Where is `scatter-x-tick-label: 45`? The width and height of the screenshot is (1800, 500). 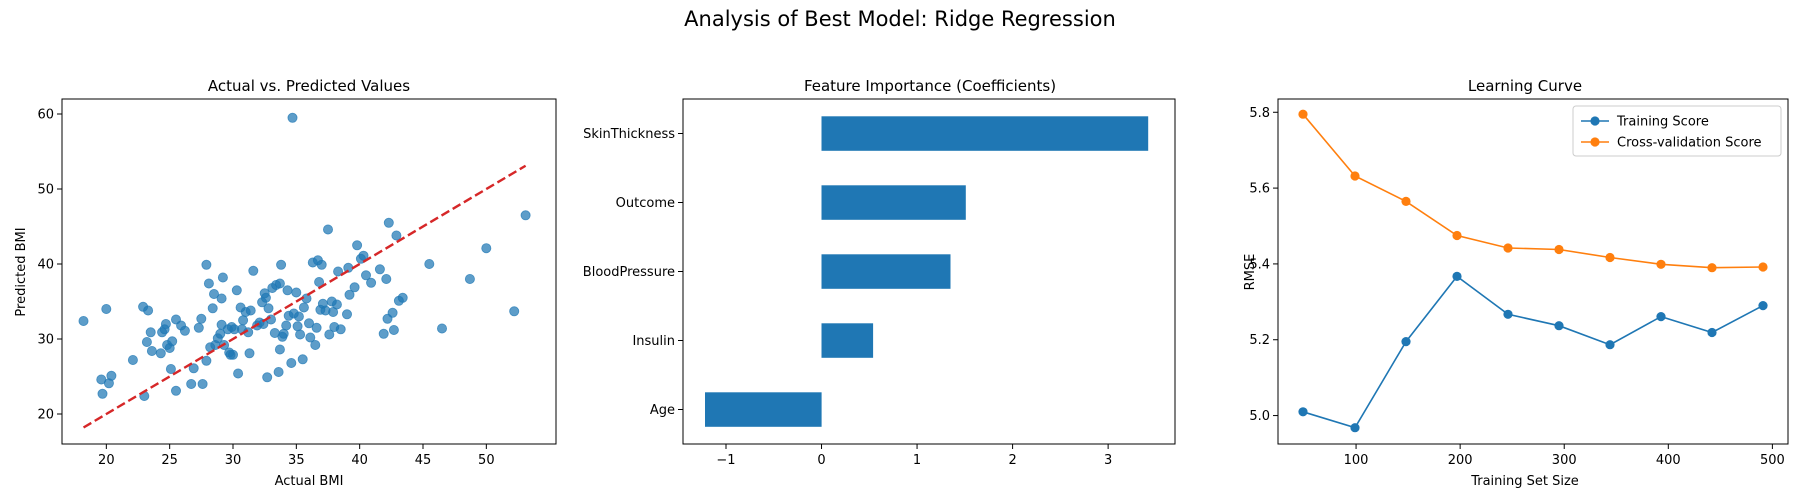 scatter-x-tick-label: 45 is located at coordinates (423, 460).